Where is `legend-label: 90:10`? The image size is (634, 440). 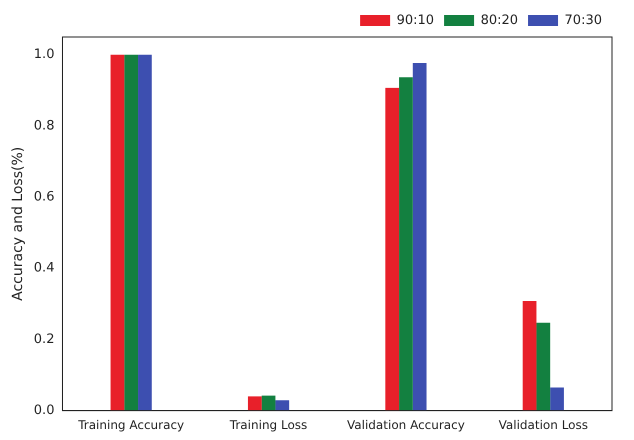 legend-label: 90:10 is located at coordinates (415, 20).